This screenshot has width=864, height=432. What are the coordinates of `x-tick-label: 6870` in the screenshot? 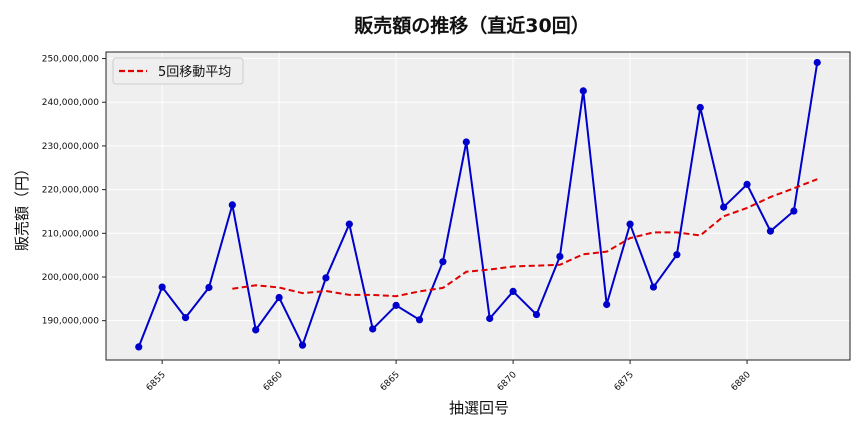 It's located at (507, 381).